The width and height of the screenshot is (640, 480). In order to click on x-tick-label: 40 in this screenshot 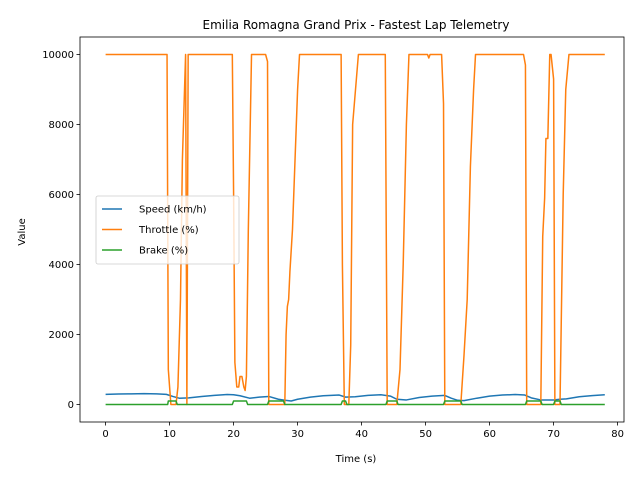, I will do `click(361, 434)`.